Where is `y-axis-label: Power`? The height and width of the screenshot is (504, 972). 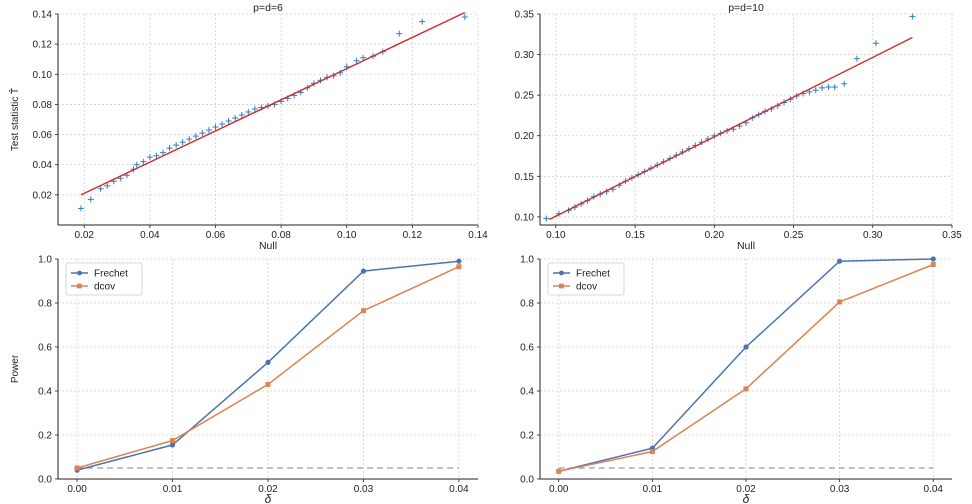
y-axis-label: Power is located at coordinates (15, 368).